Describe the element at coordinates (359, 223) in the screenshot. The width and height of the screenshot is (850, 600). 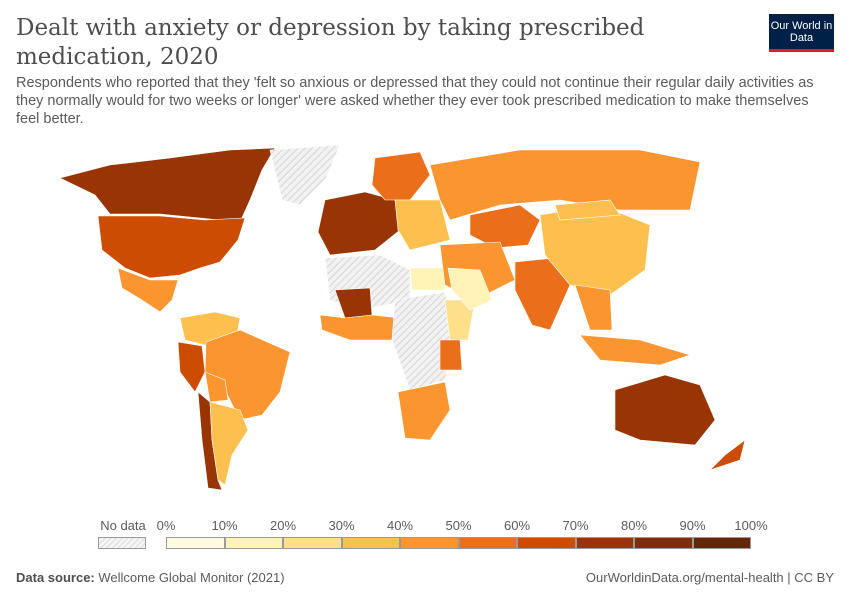
I see `country-western-europe` at that location.